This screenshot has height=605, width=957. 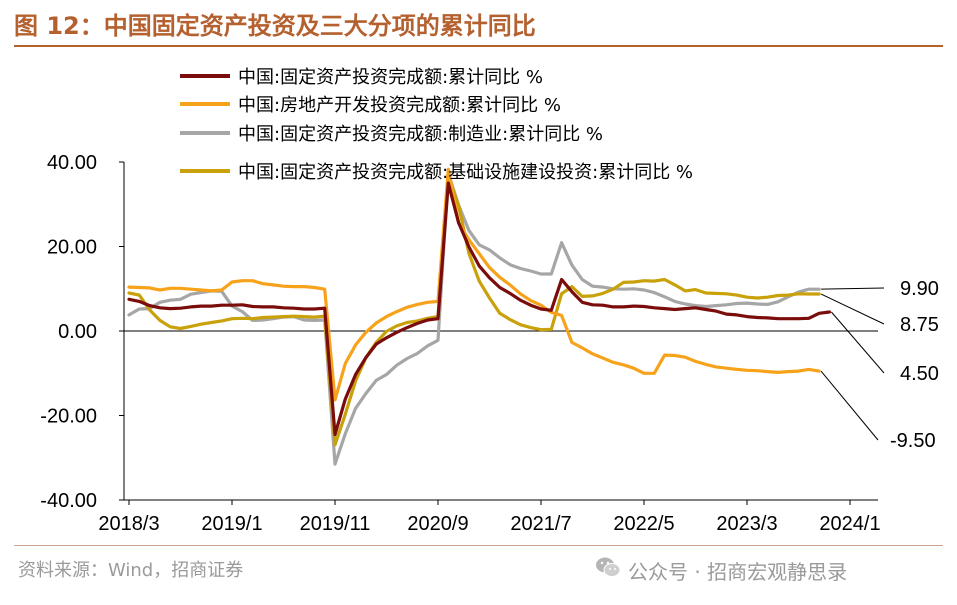 What do you see at coordinates (128, 524) in the screenshot?
I see `x-tick-label: 2018/3` at bounding box center [128, 524].